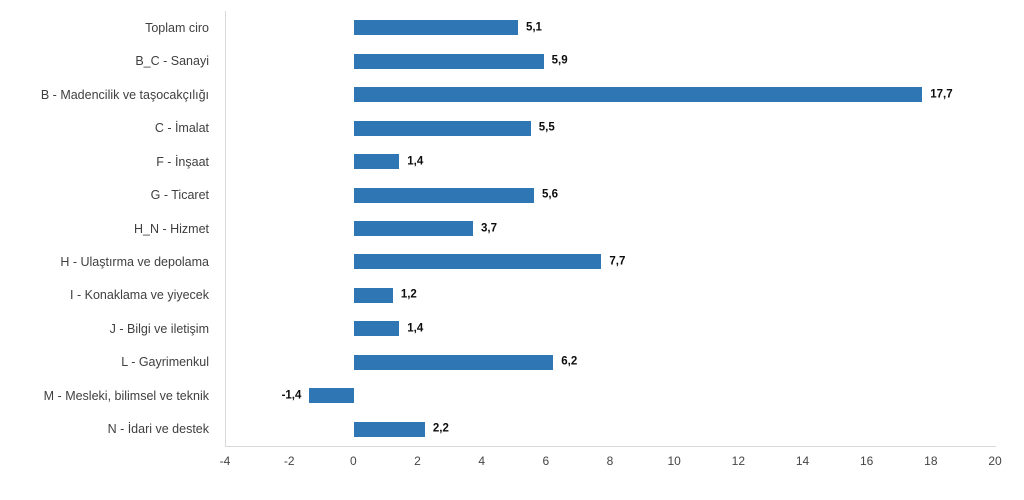 The height and width of the screenshot is (500, 1024). I want to click on x-axis-tick: 16, so click(866, 461).